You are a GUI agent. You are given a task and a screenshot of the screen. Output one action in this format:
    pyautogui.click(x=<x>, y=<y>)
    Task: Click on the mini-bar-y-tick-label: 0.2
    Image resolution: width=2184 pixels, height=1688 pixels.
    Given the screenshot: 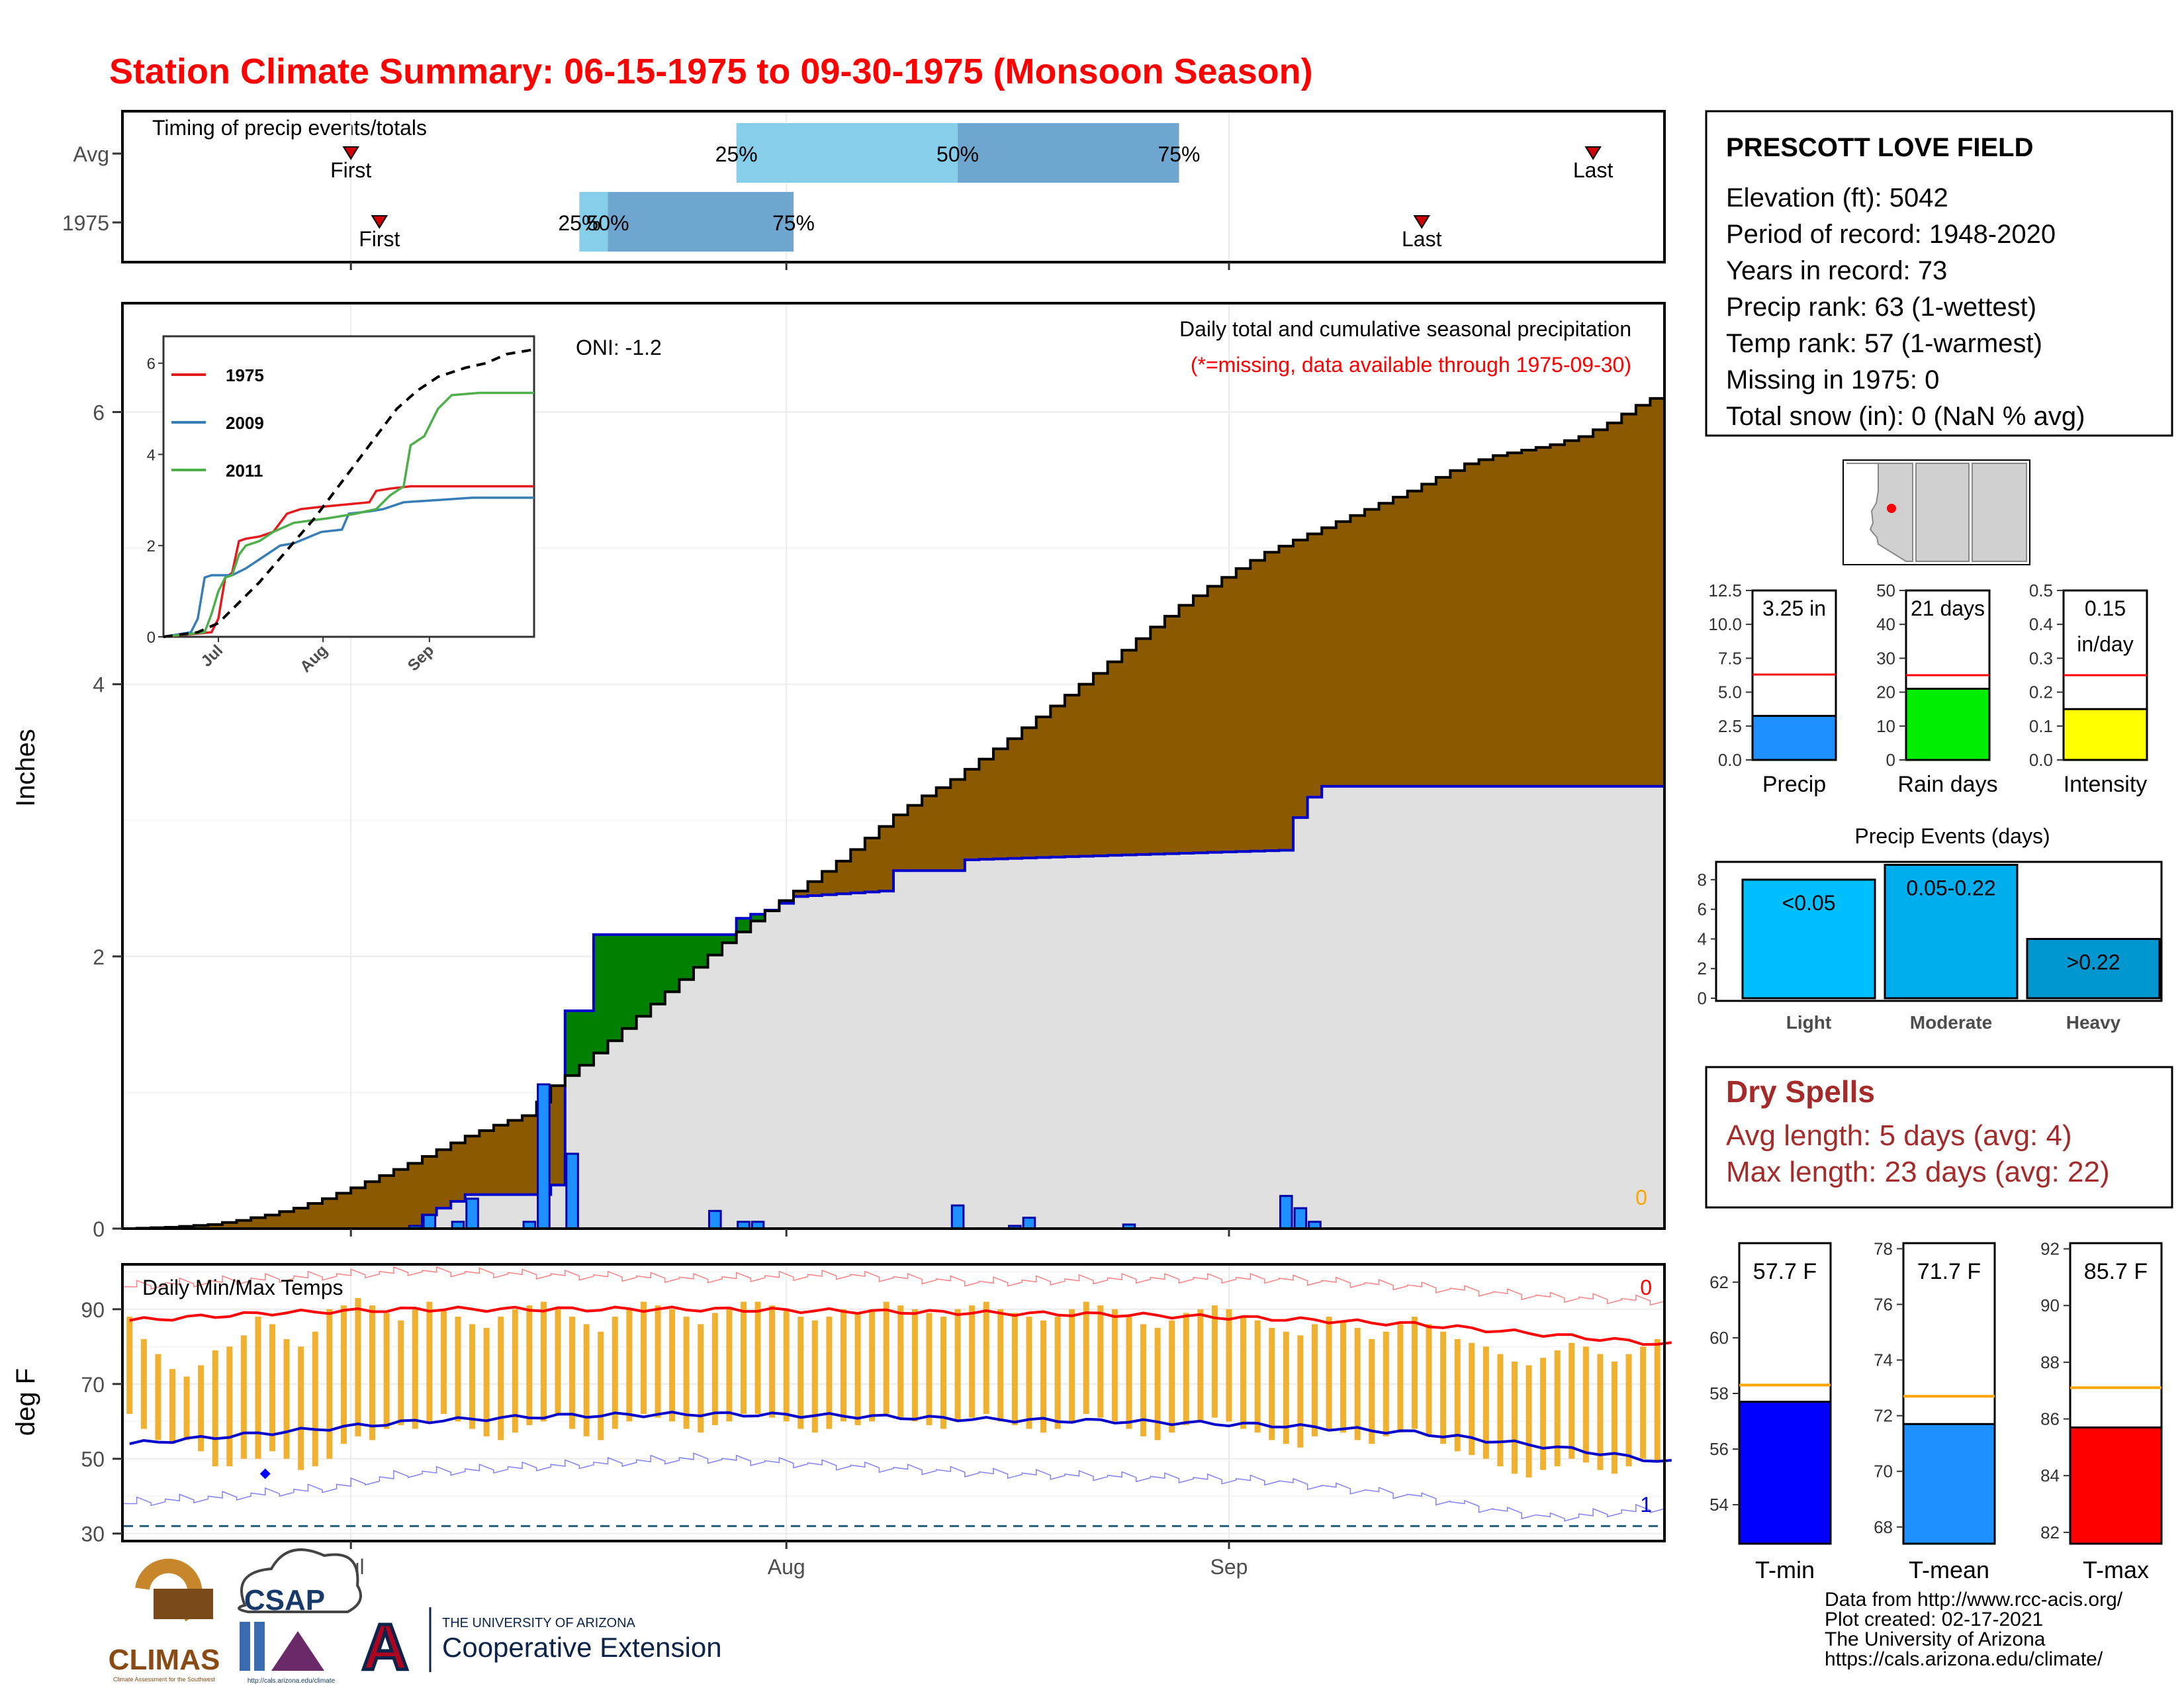 What is the action you would take?
    pyautogui.click(x=2041, y=692)
    